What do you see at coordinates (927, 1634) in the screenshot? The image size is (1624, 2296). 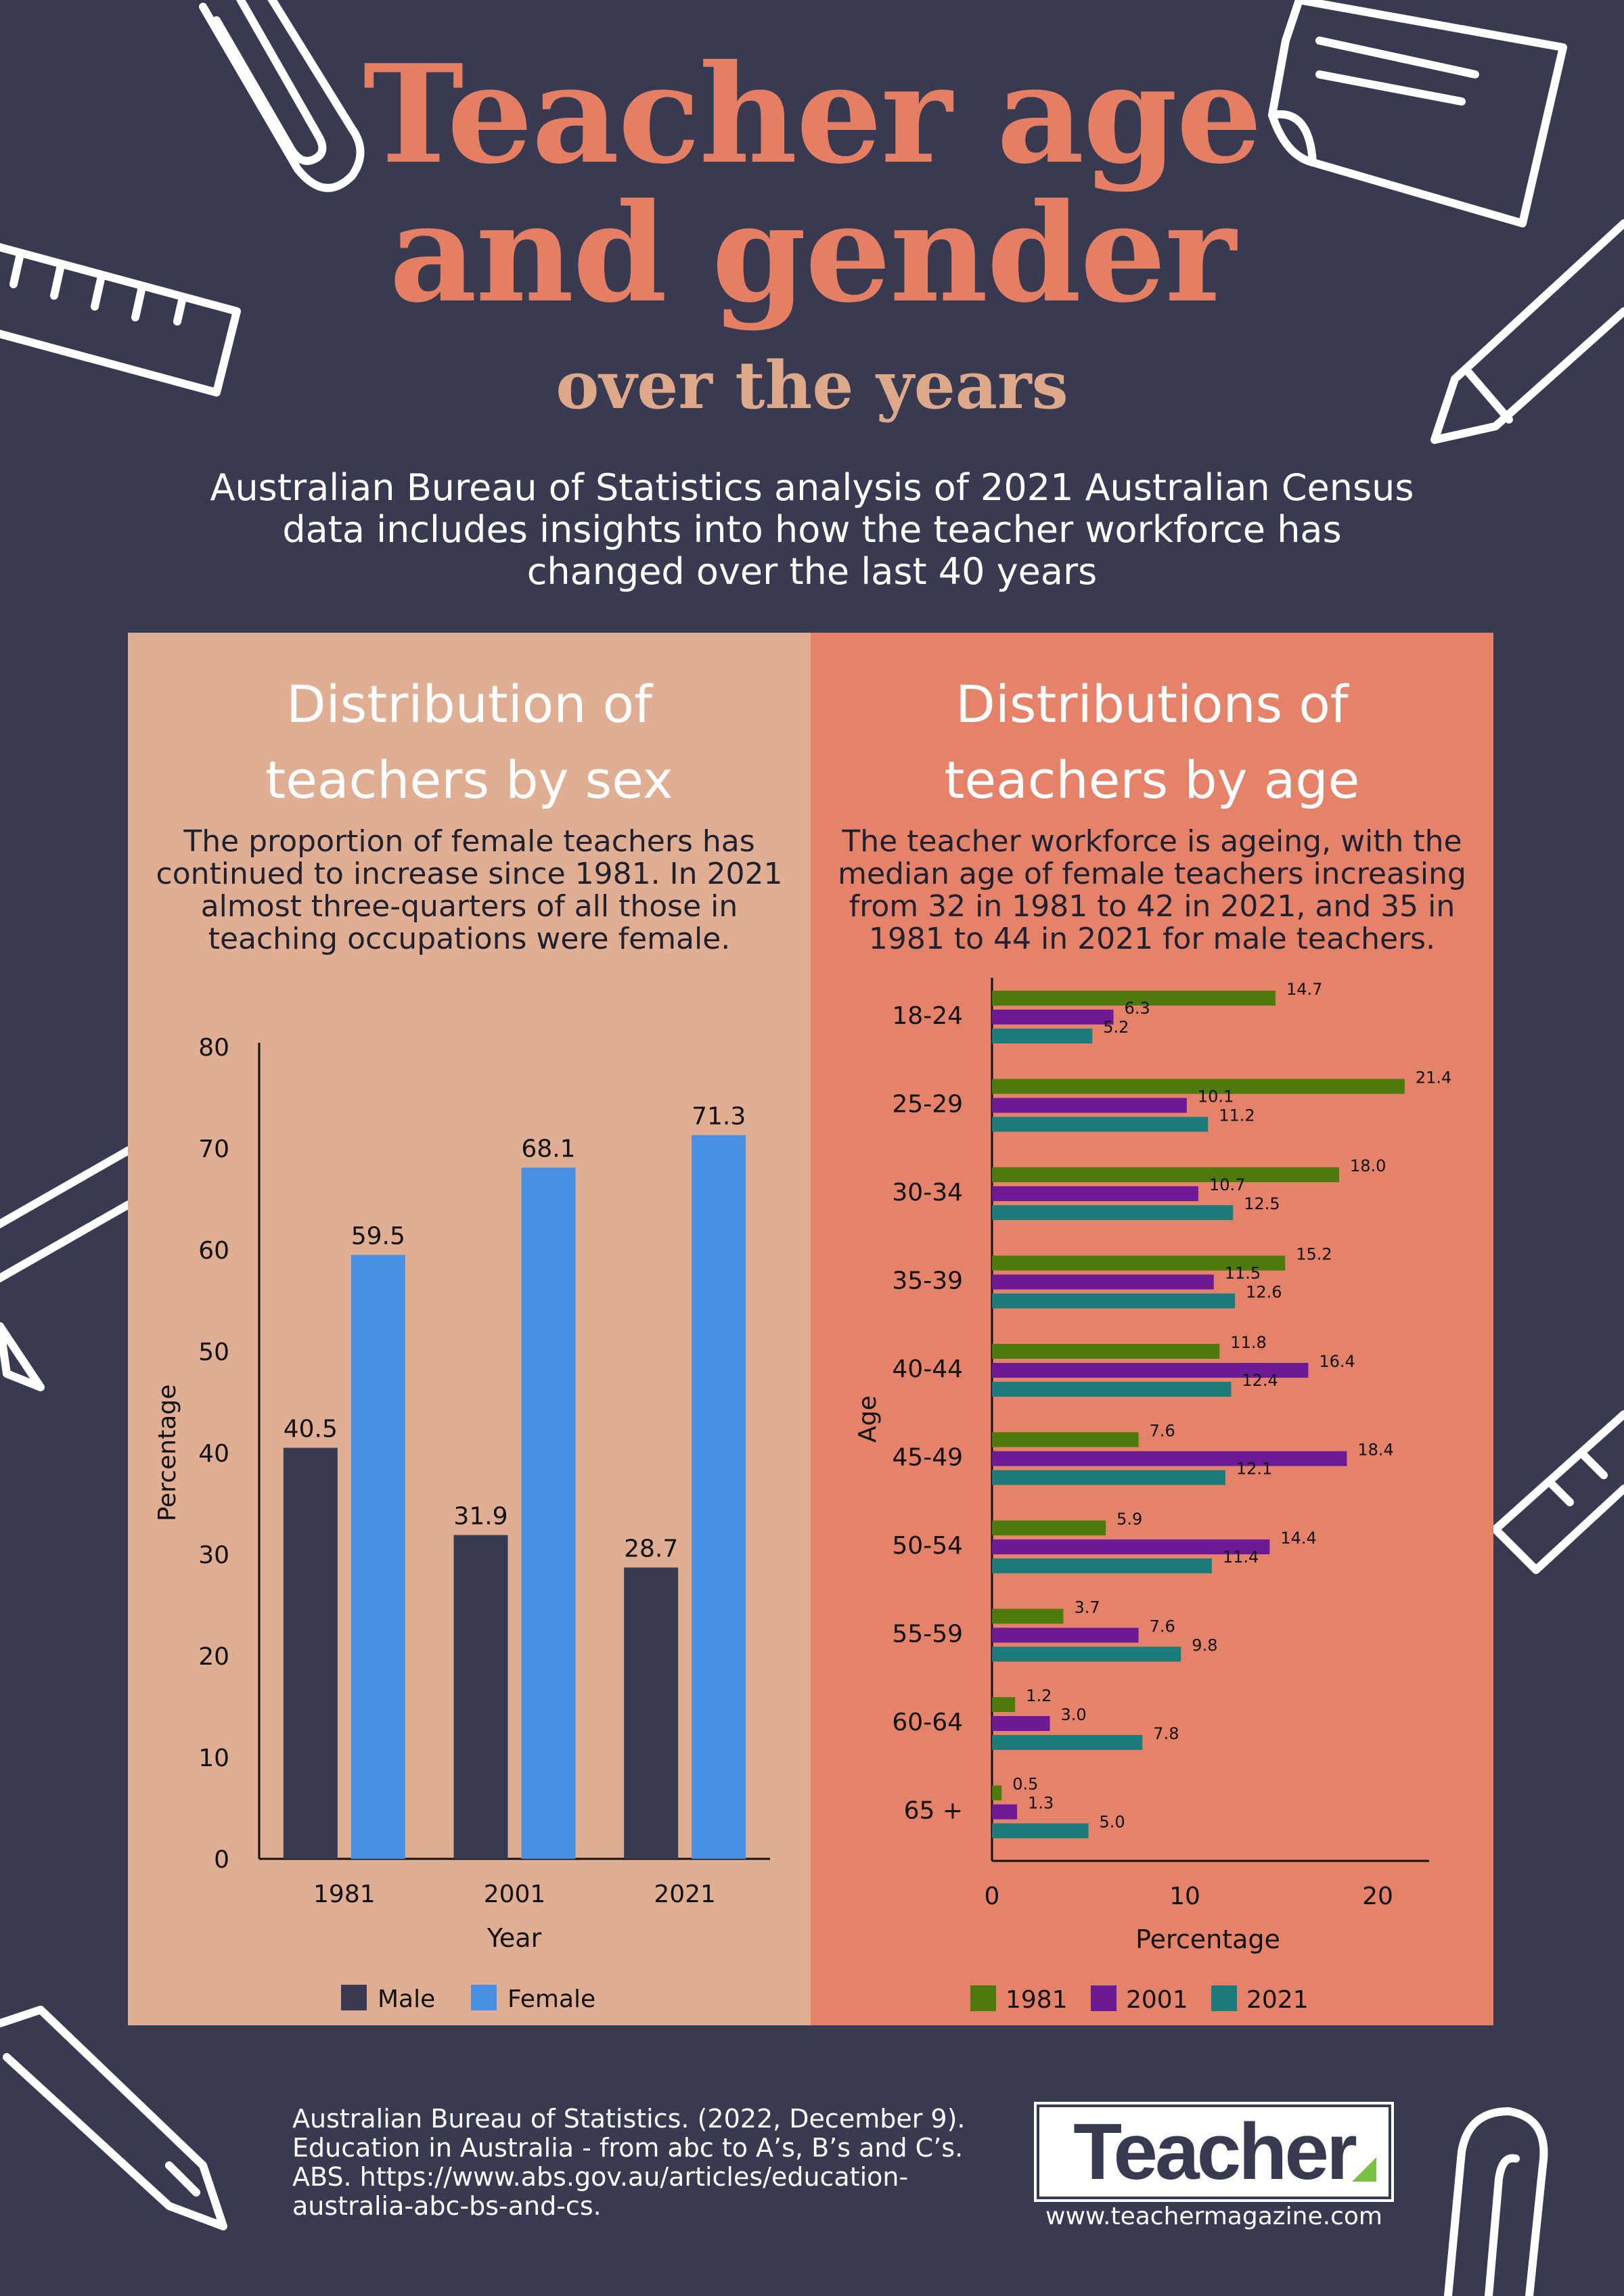 I see `y-tick-label-55-59: 55-59` at bounding box center [927, 1634].